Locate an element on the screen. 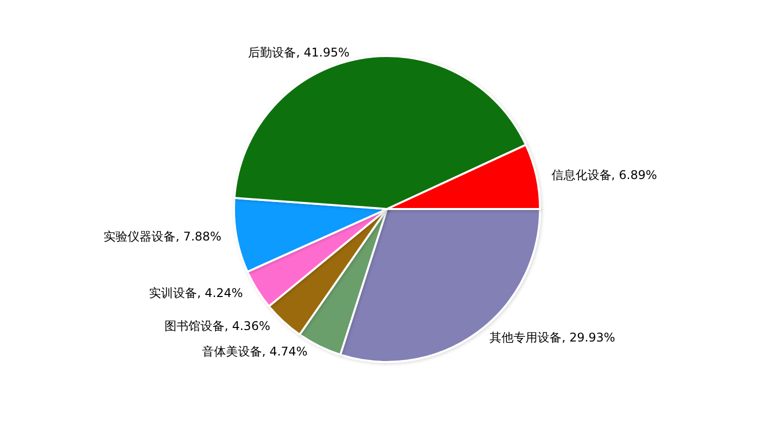  slice-label: 实训设备, 4.24% is located at coordinates (196, 293).